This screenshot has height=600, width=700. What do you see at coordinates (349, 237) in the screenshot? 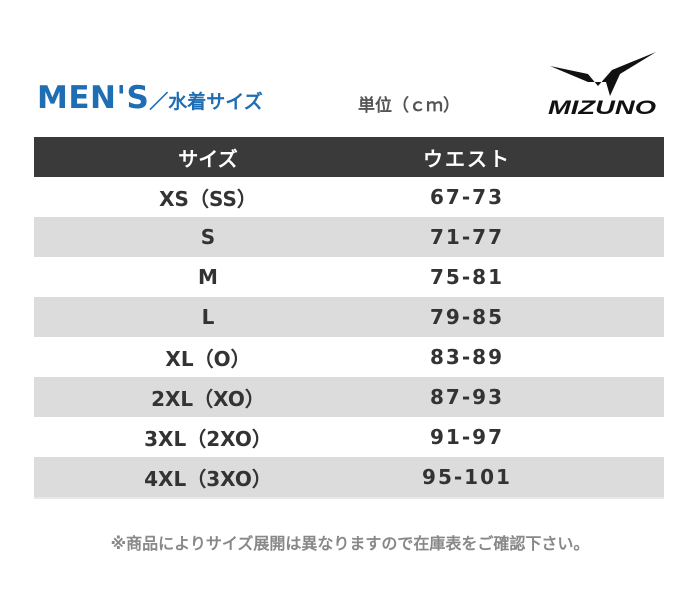
I see `table-row: S 71-77` at bounding box center [349, 237].